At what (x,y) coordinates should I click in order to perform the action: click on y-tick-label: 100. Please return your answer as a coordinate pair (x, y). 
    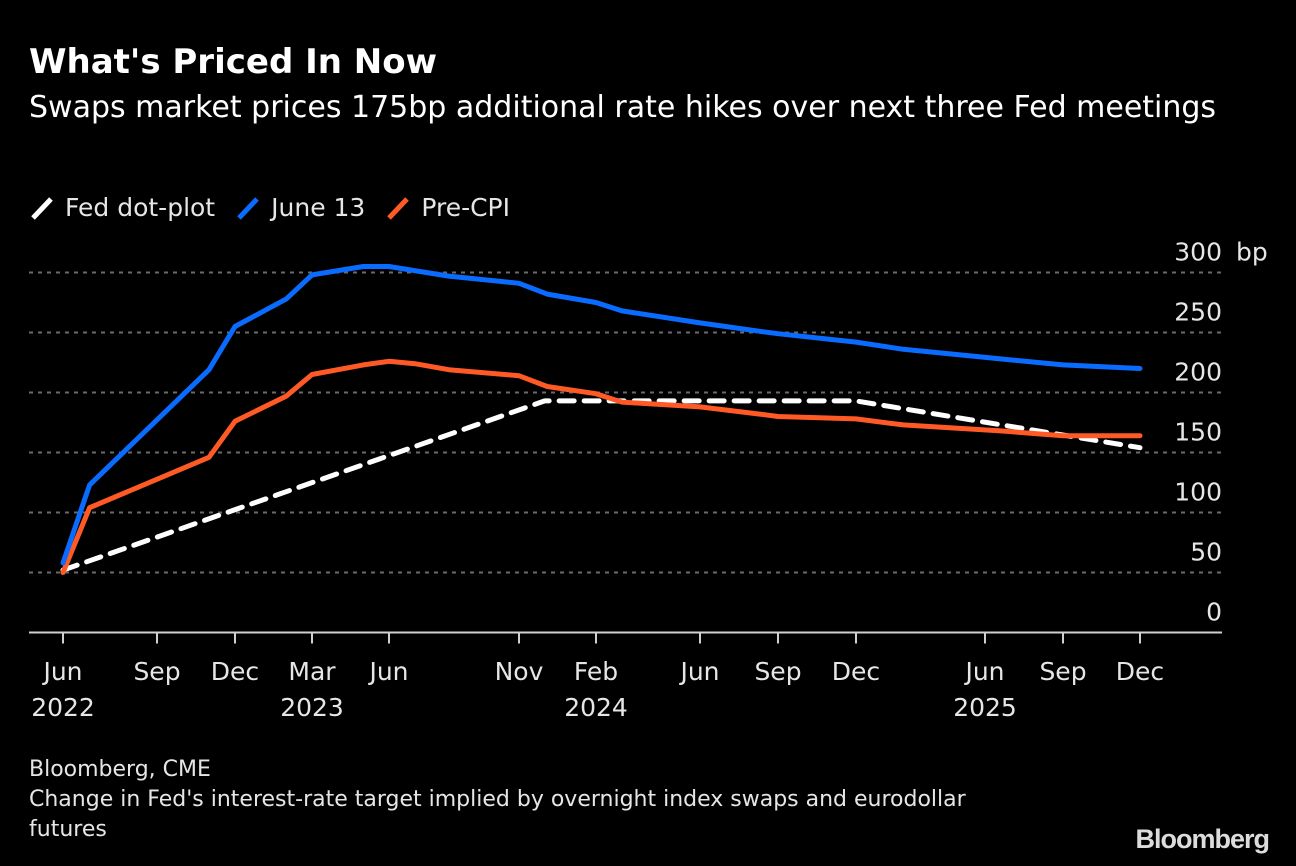
    Looking at the image, I should click on (1198, 492).